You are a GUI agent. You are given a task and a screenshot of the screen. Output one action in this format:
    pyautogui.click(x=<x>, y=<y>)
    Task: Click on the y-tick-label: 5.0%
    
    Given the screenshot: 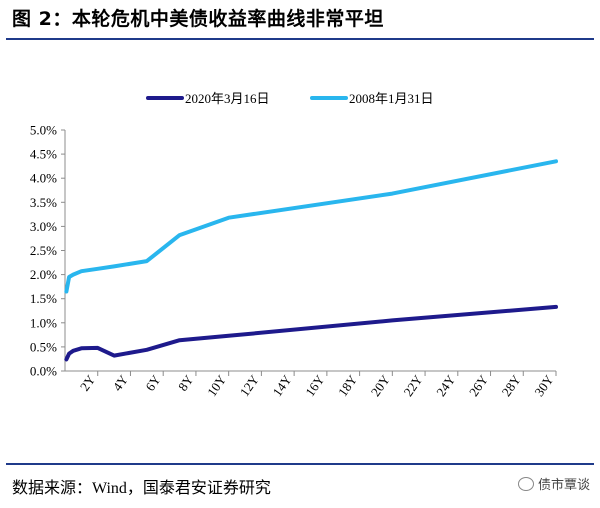 What is the action you would take?
    pyautogui.click(x=43, y=130)
    